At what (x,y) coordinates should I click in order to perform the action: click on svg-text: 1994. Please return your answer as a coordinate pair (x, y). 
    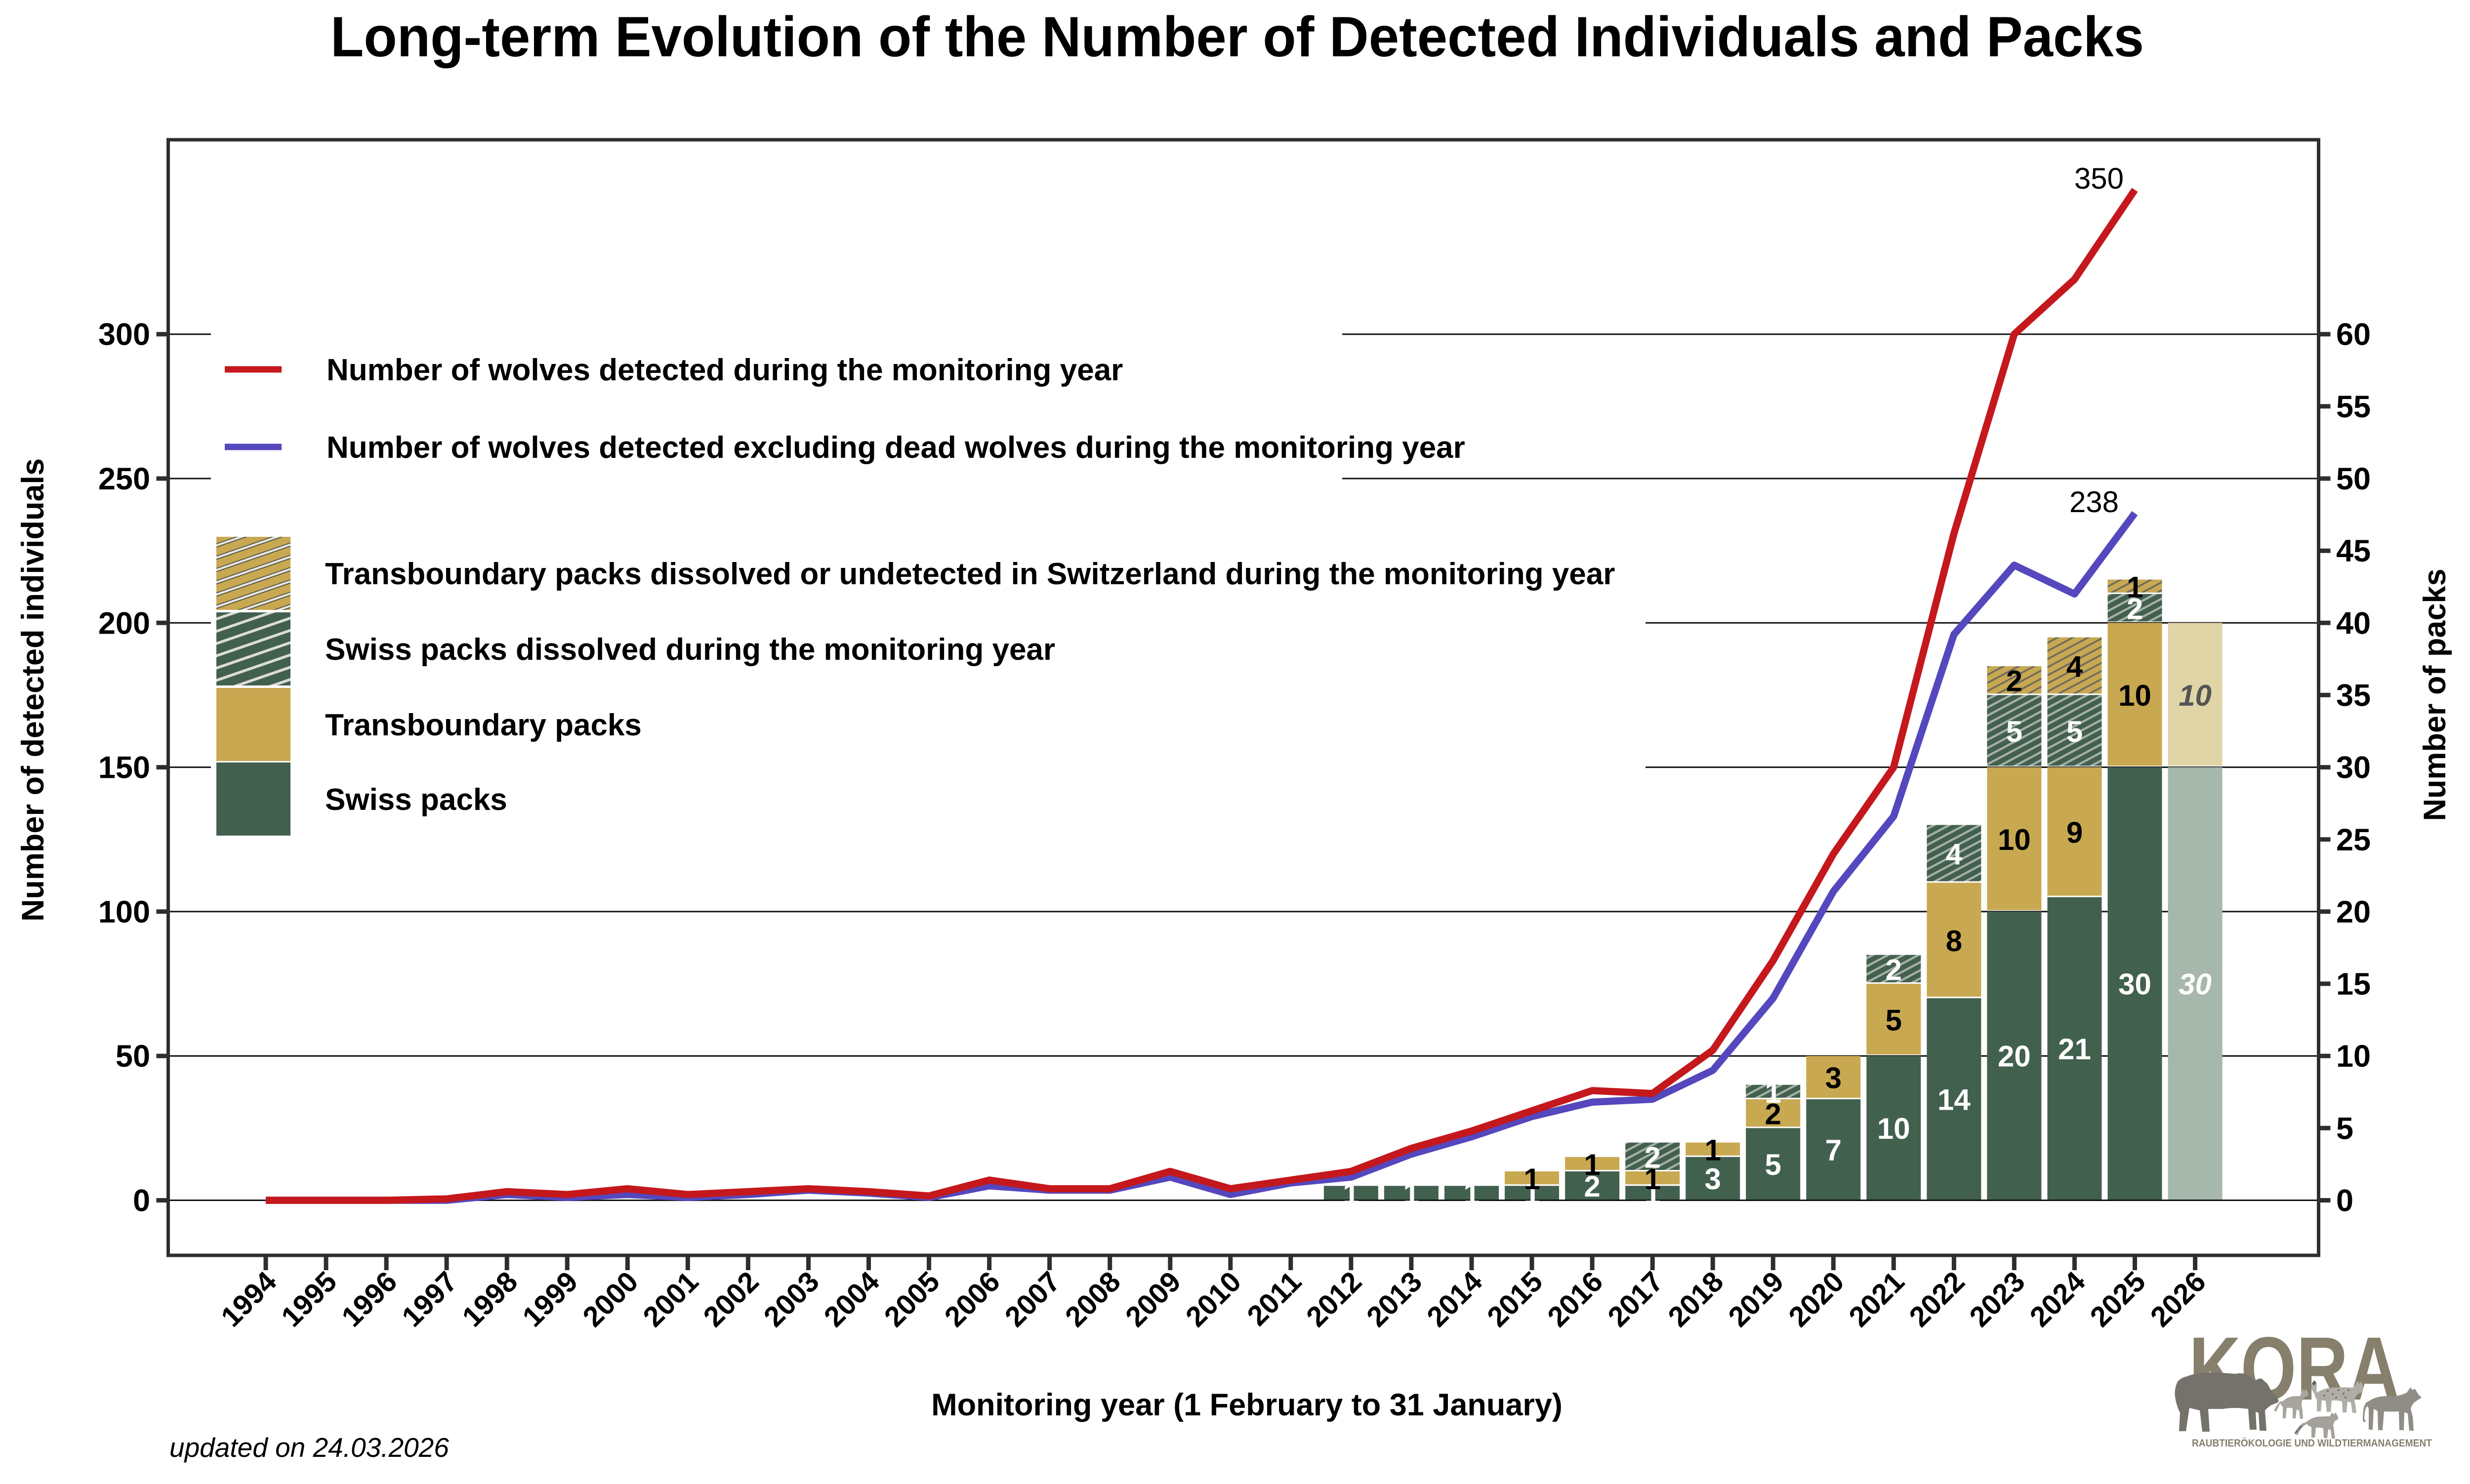
    Looking at the image, I should click on (249, 1299).